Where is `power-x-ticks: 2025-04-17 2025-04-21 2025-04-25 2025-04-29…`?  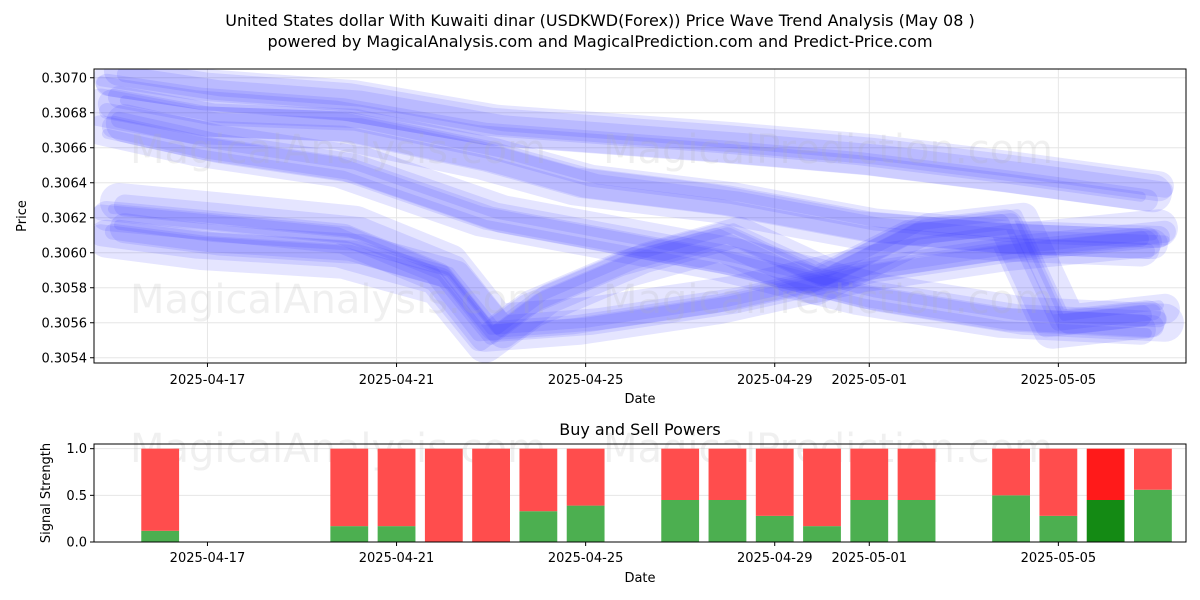 power-x-ticks: 2025-04-17 2025-04-21 2025-04-25 2025-04-29… is located at coordinates (633, 554).